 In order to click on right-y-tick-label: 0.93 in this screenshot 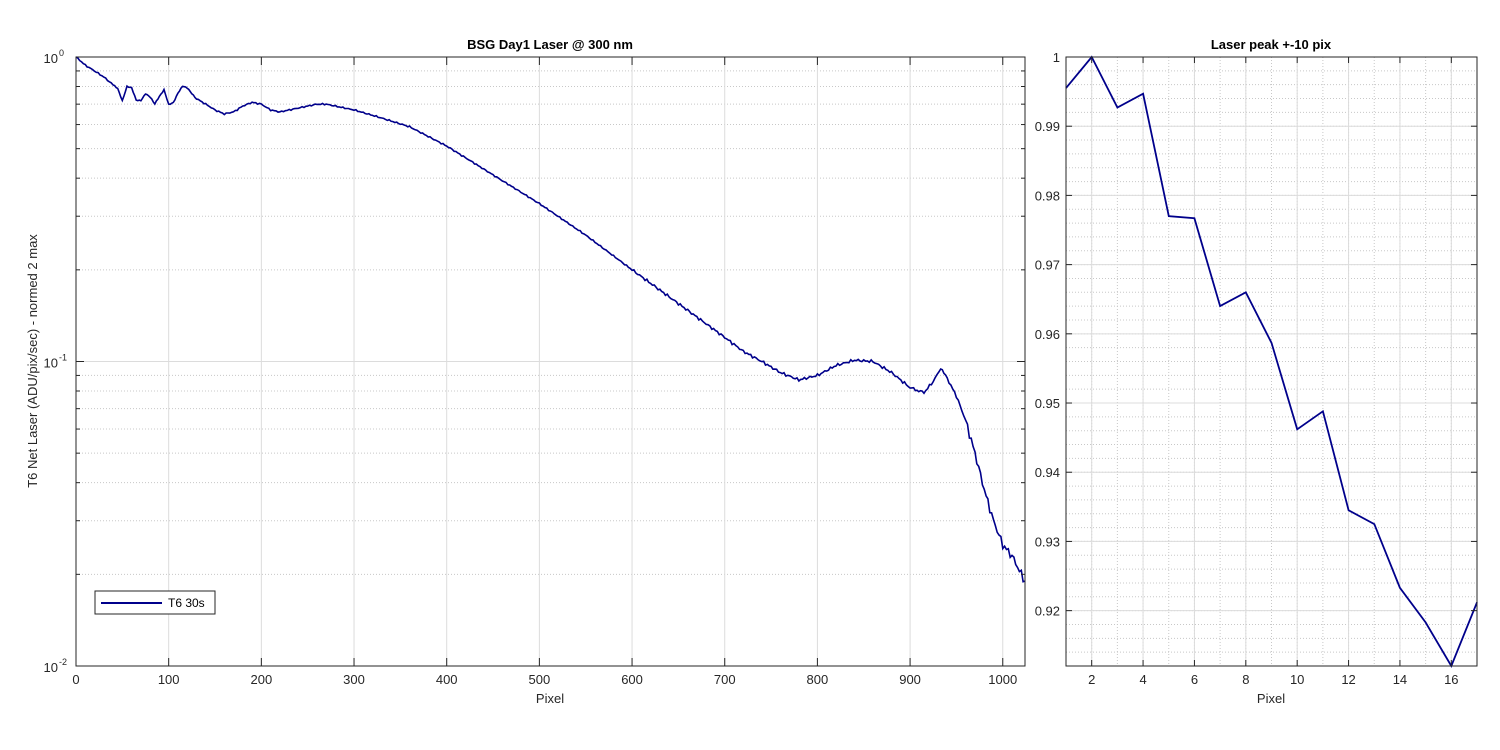, I will do `click(1047, 541)`.